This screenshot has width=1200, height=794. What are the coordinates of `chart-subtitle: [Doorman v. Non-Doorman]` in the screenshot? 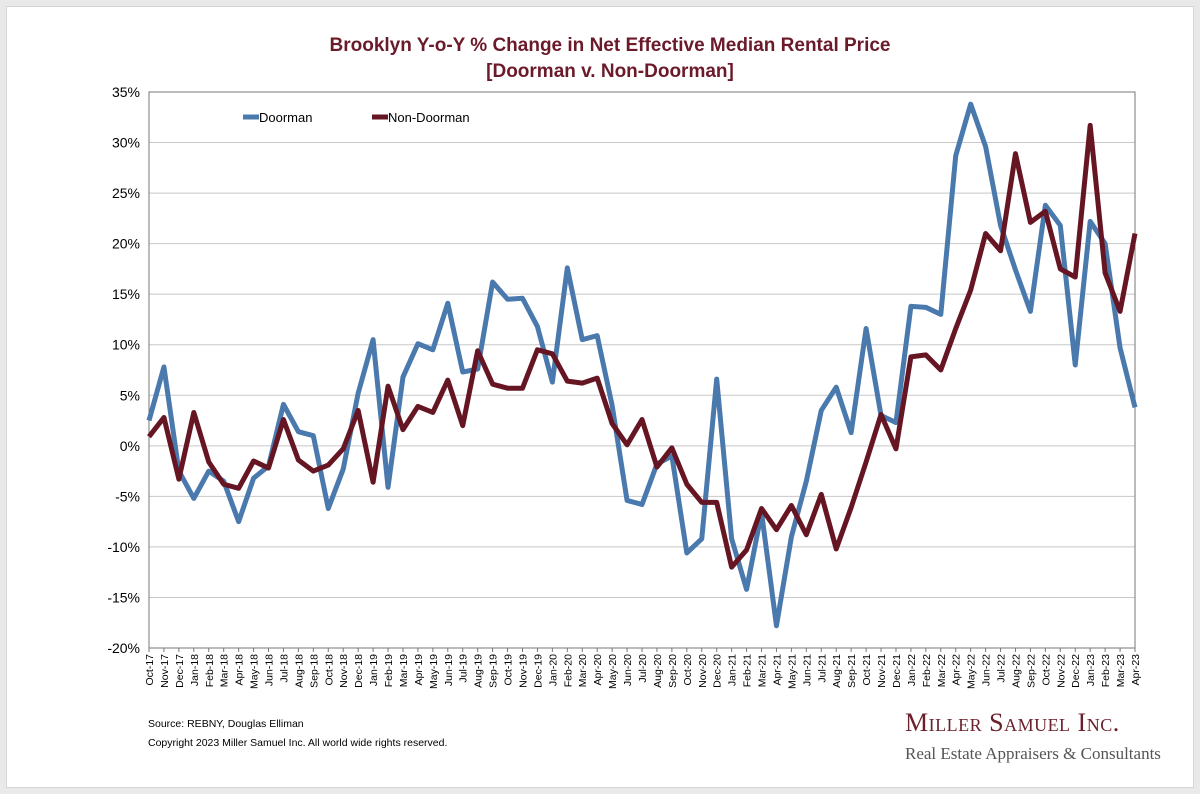 It's located at (610, 71).